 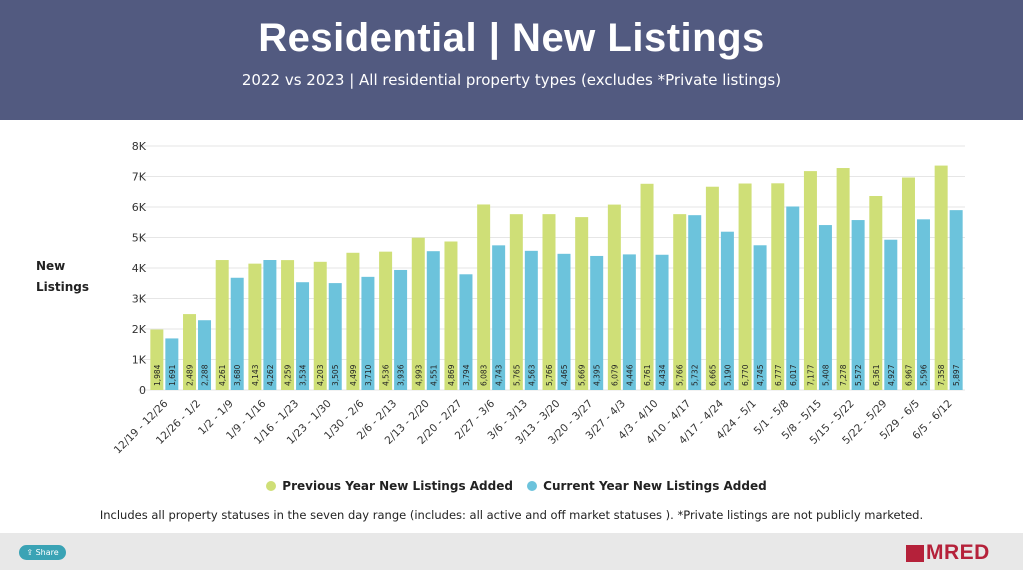 What do you see at coordinates (727, 375) in the screenshot?
I see `data-label: 5,190` at bounding box center [727, 375].